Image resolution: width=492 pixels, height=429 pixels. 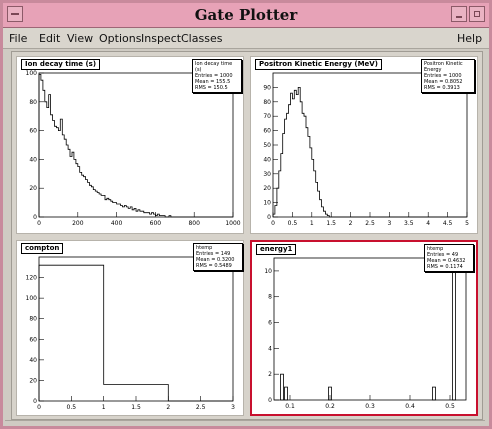 I want to click on stats-line: Mean = 155.5, so click(x=213, y=82).